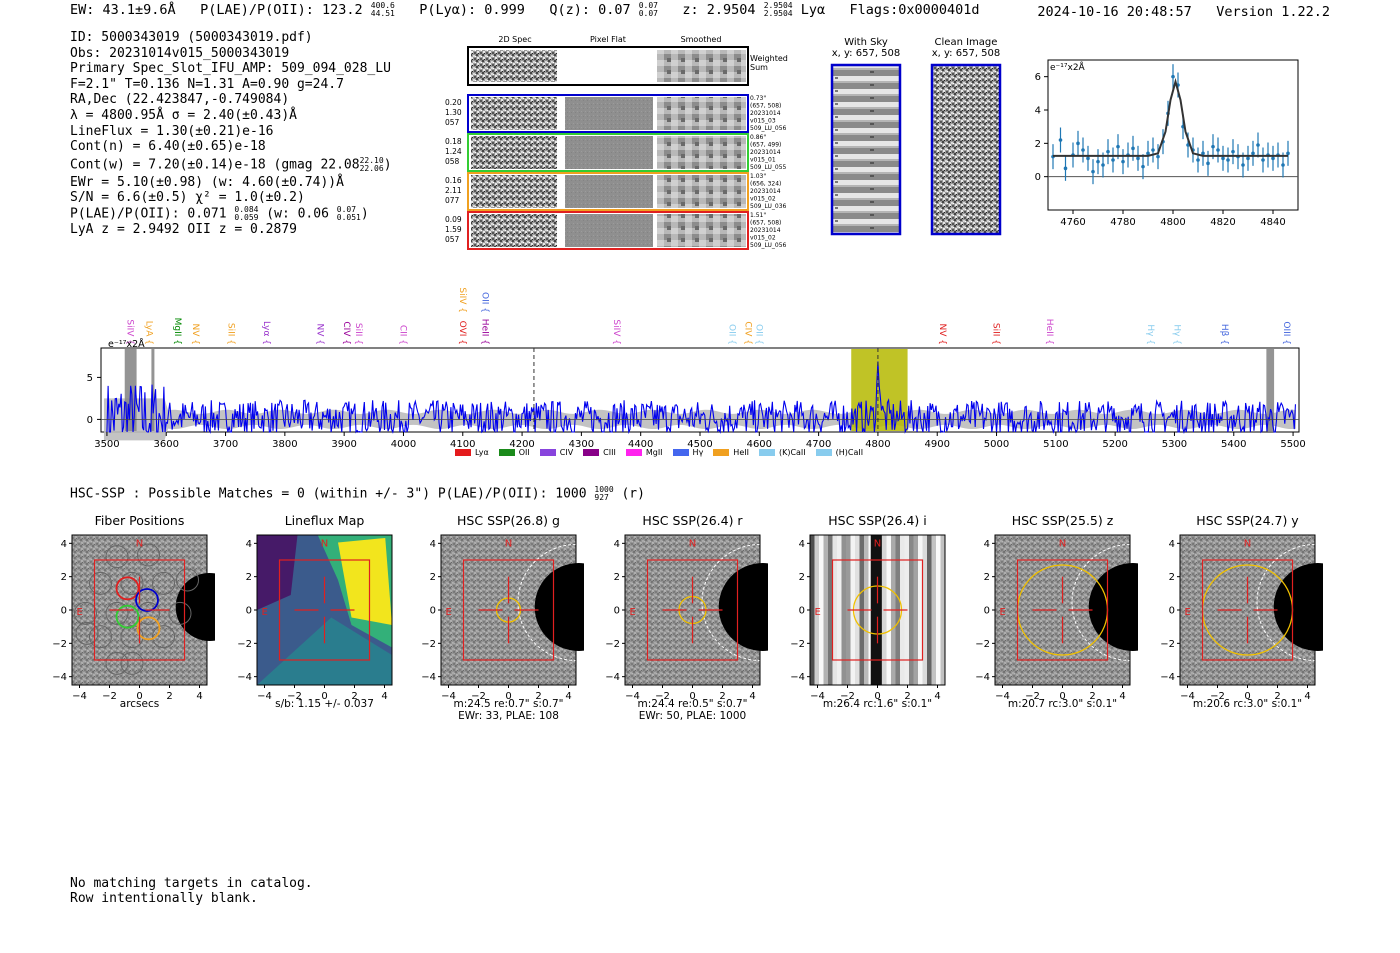 The width and height of the screenshot is (1400, 953). What do you see at coordinates (937, 444) in the screenshot?
I see `spec-xtick-label: 4900` at bounding box center [937, 444].